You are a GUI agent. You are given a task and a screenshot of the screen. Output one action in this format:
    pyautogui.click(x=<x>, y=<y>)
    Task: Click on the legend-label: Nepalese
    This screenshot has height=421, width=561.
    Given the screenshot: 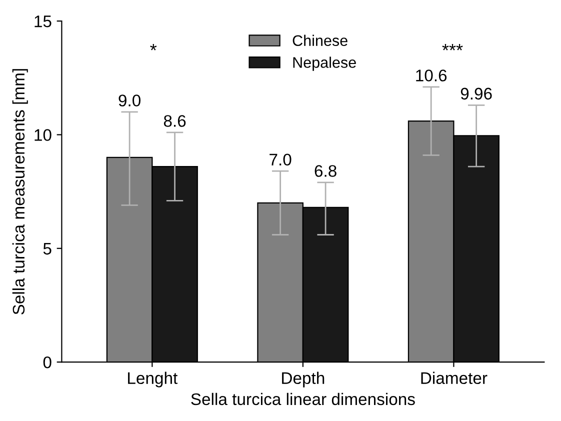 What is the action you would take?
    pyautogui.click(x=324, y=63)
    